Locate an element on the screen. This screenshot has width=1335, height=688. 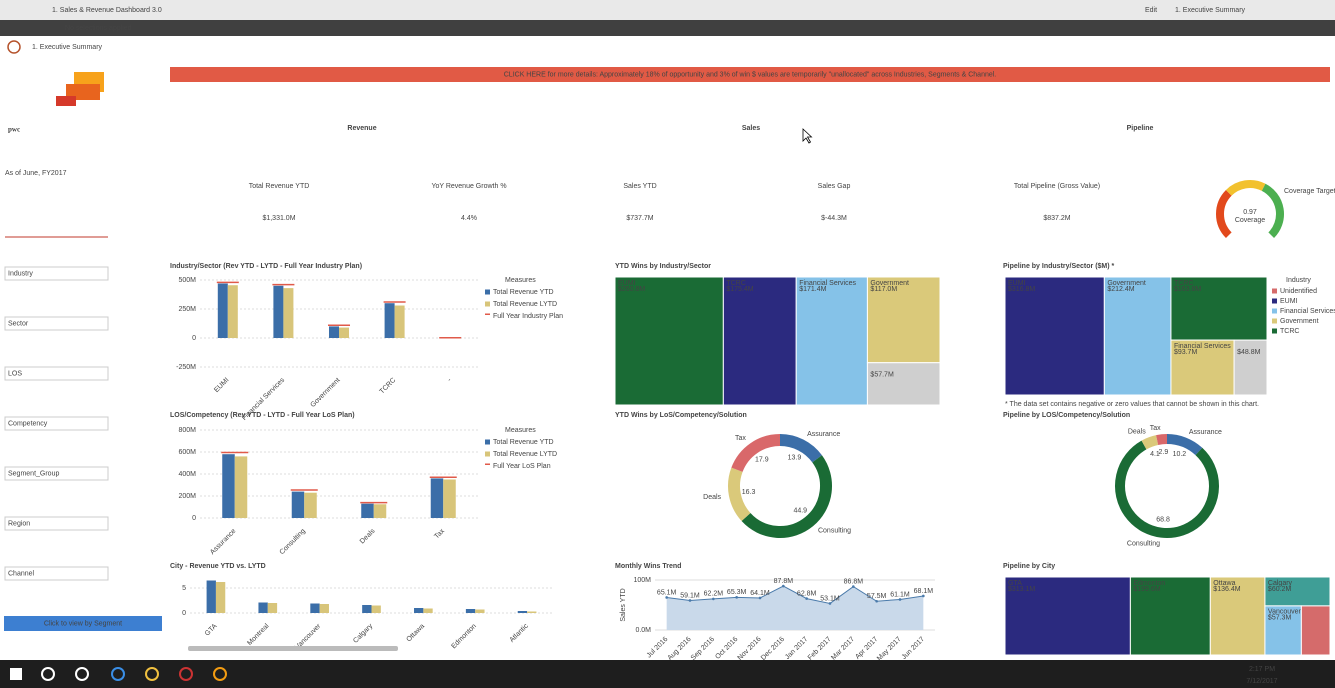
chart-title: Pipeline by City is located at coordinates (1029, 566).